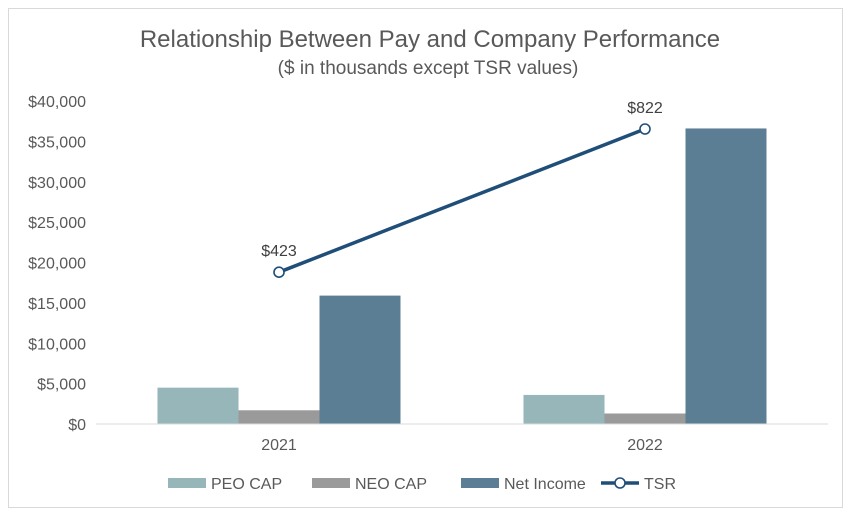 The image size is (853, 516). Describe the element at coordinates (187, 483) in the screenshot. I see `legend-swatch-peo-cap` at that location.